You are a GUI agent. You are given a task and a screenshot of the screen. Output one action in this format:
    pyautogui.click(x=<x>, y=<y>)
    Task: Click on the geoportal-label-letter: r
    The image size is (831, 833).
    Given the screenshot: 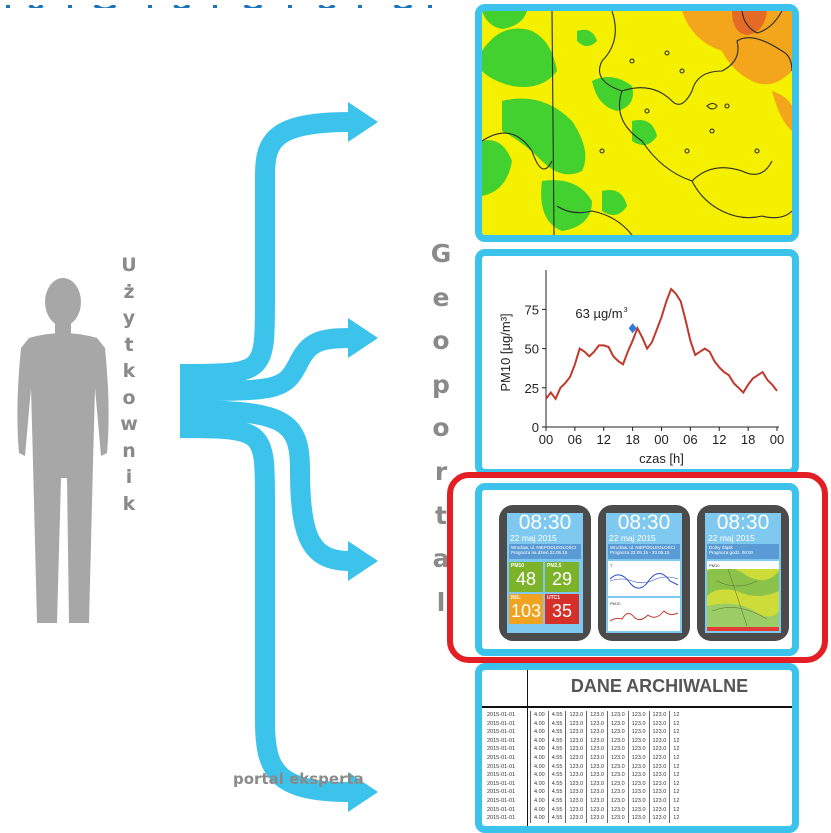 What is the action you would take?
    pyautogui.click(x=441, y=471)
    